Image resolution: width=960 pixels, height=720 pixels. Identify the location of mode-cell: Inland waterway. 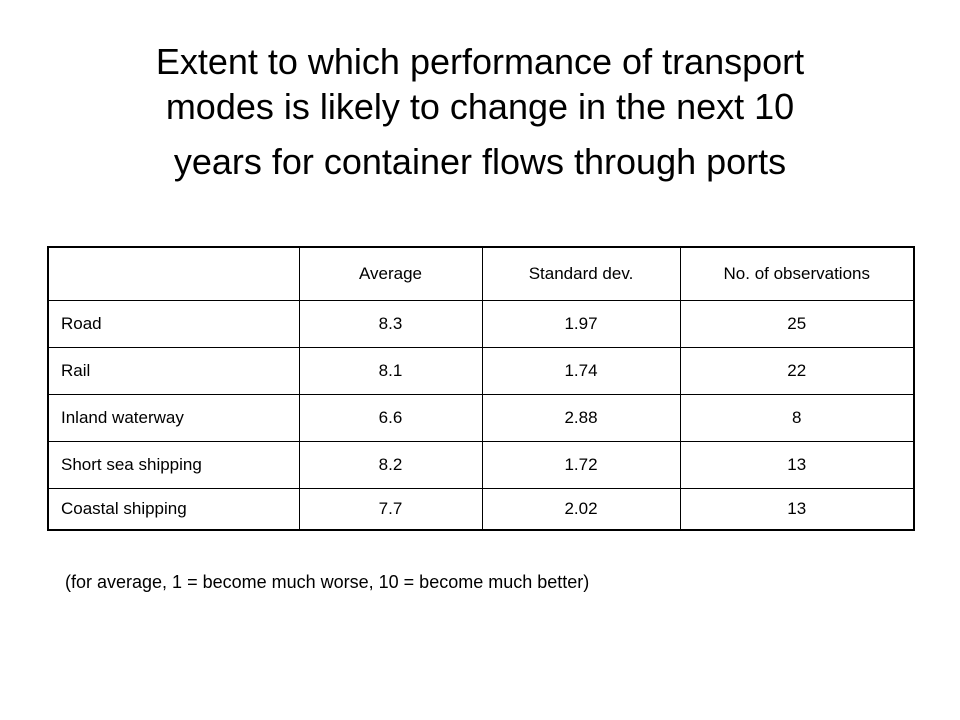
(173, 418).